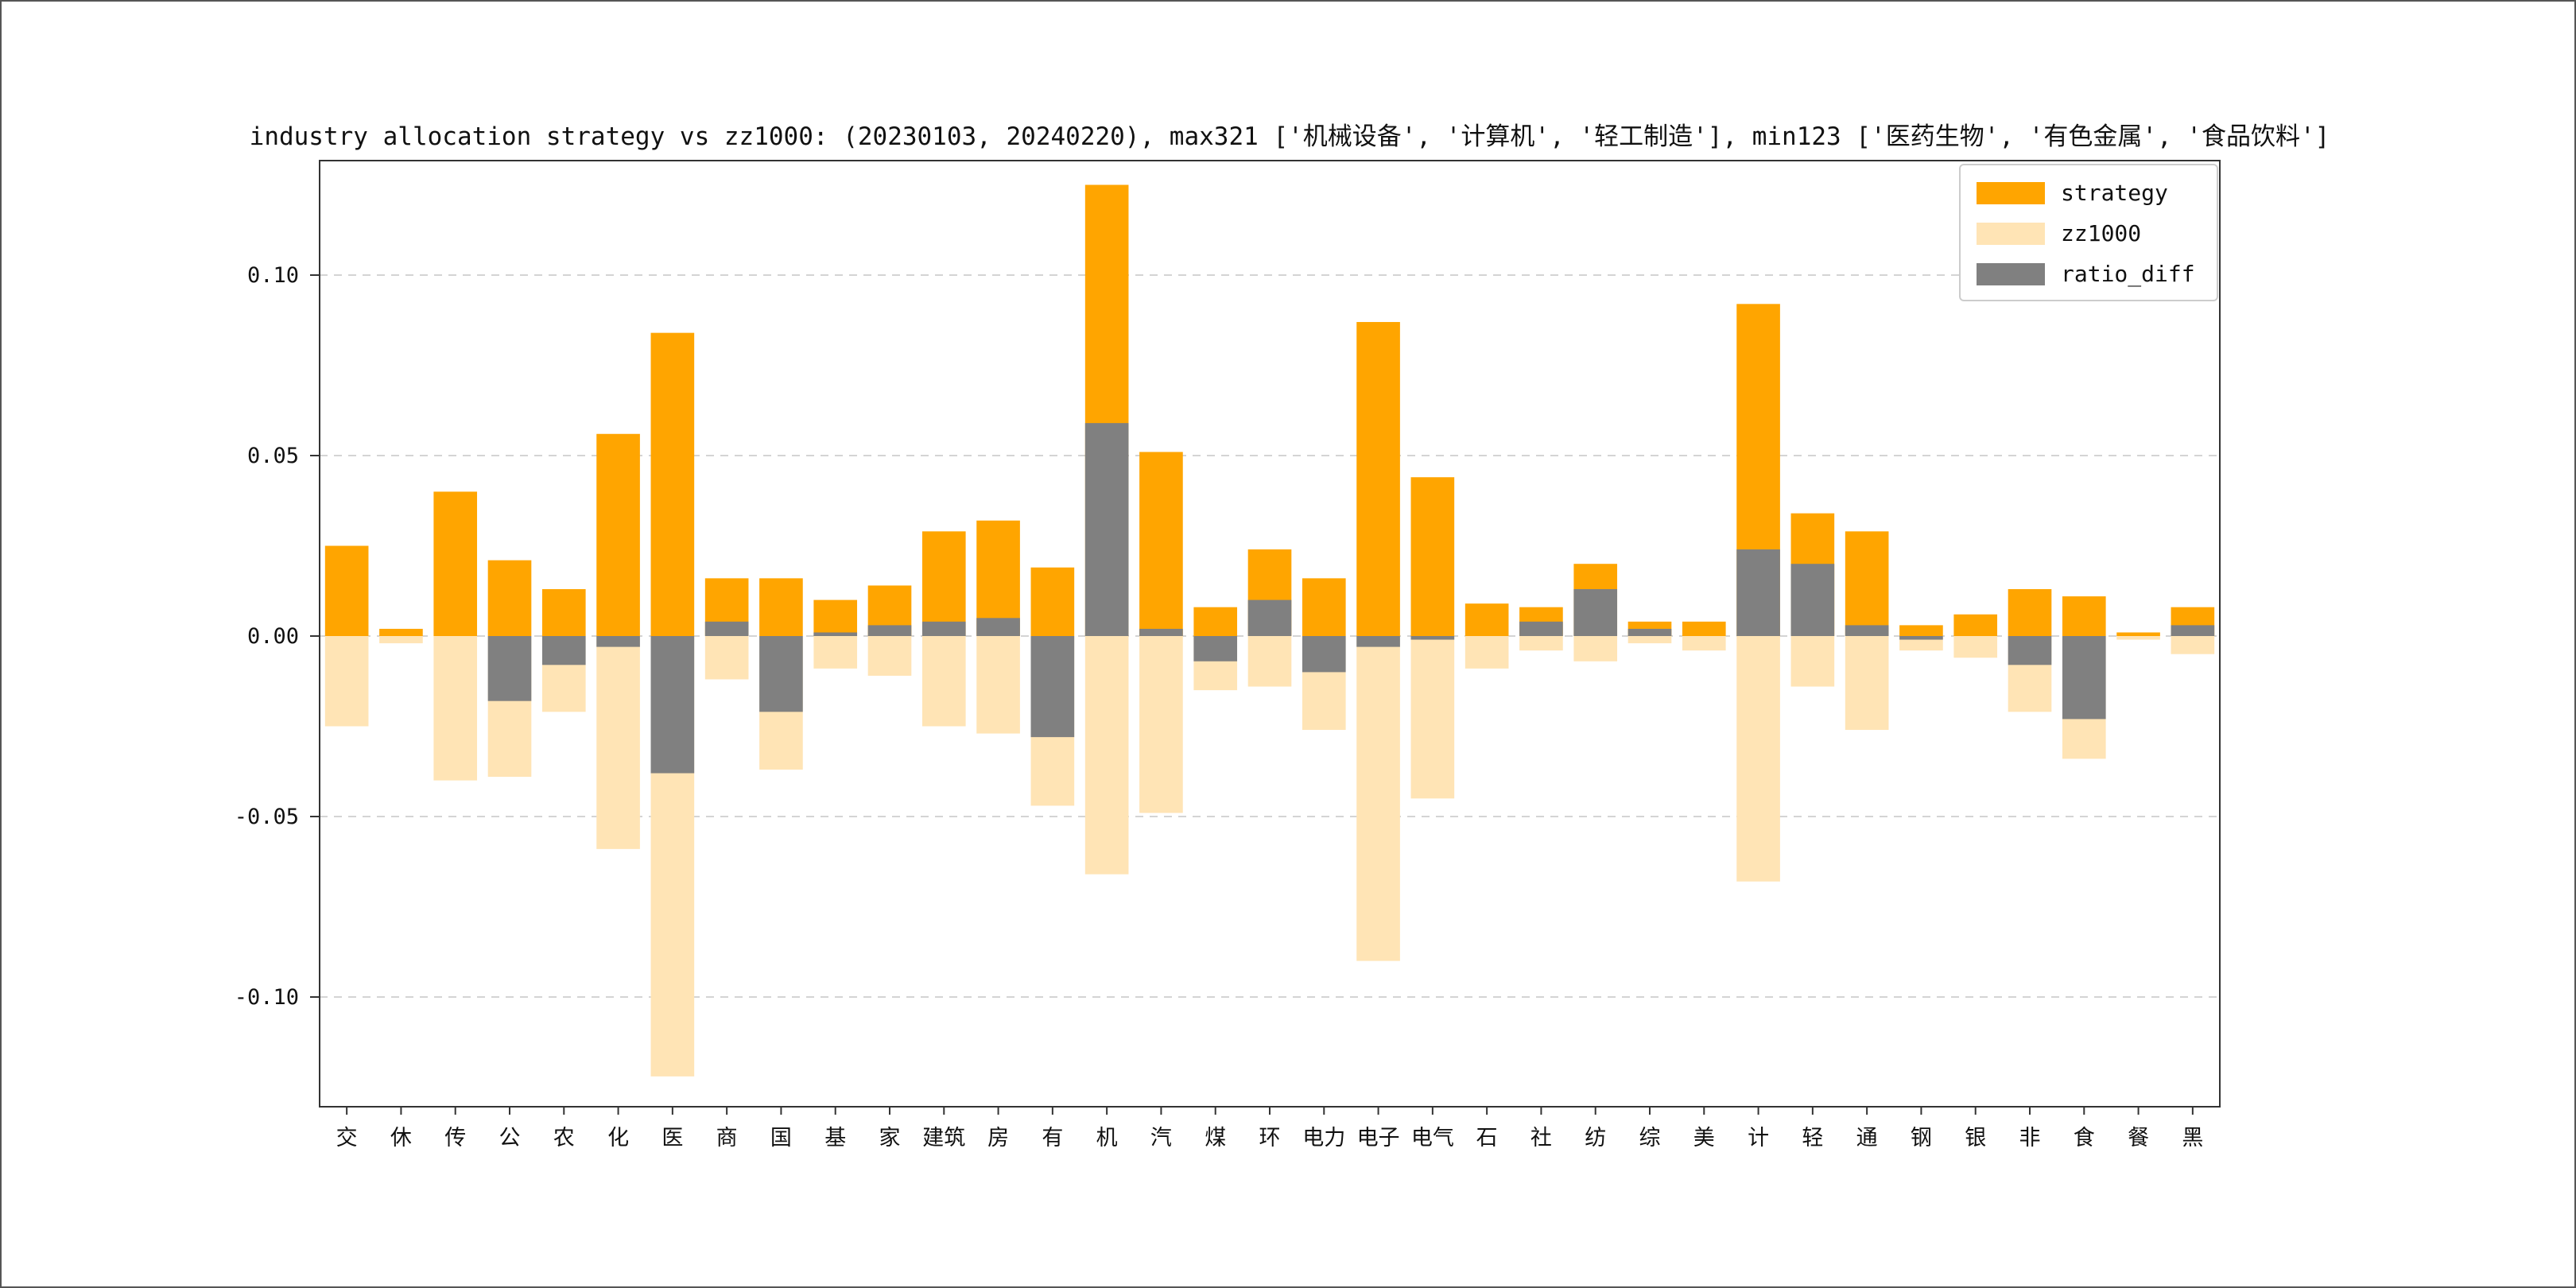 The width and height of the screenshot is (2576, 1288). Describe the element at coordinates (2085, 1138) in the screenshot. I see `x-tick-label: 食` at that location.